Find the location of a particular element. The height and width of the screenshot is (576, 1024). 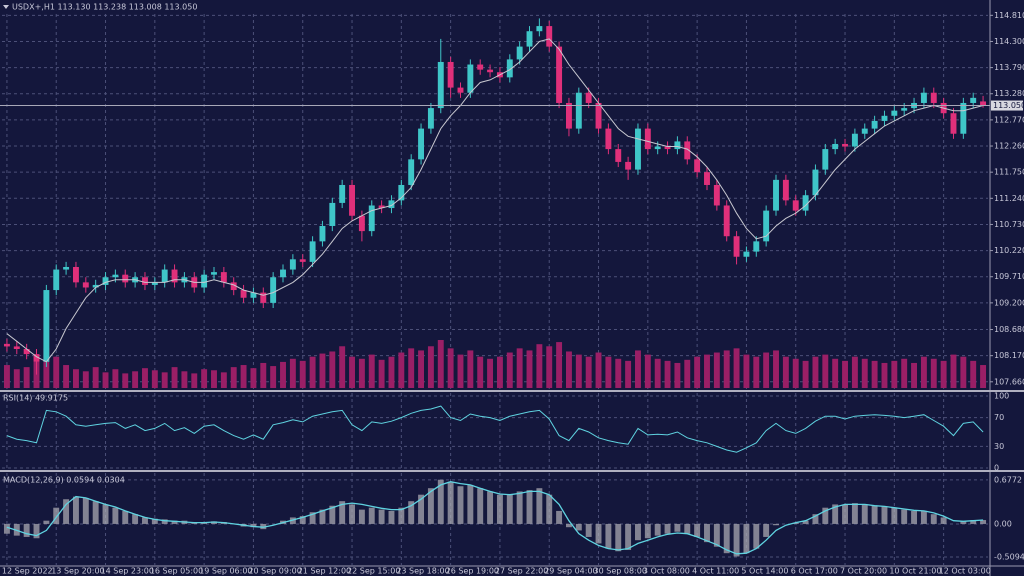

x-tick-label: 29 Sep 04:00 is located at coordinates (570, 571).